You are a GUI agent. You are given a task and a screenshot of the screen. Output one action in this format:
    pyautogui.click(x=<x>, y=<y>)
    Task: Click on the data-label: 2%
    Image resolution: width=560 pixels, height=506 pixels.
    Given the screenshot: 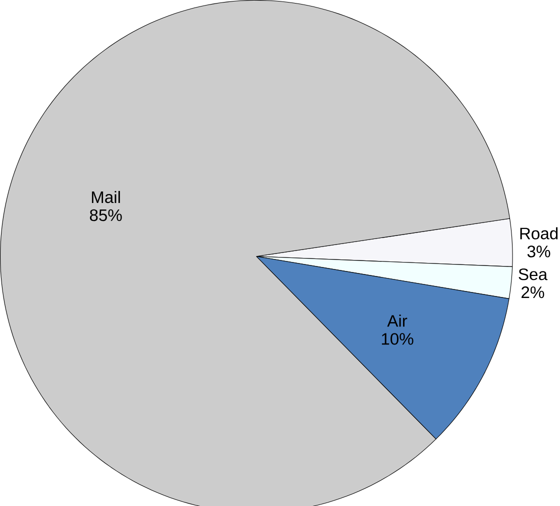 What is the action you would take?
    pyautogui.click(x=533, y=292)
    